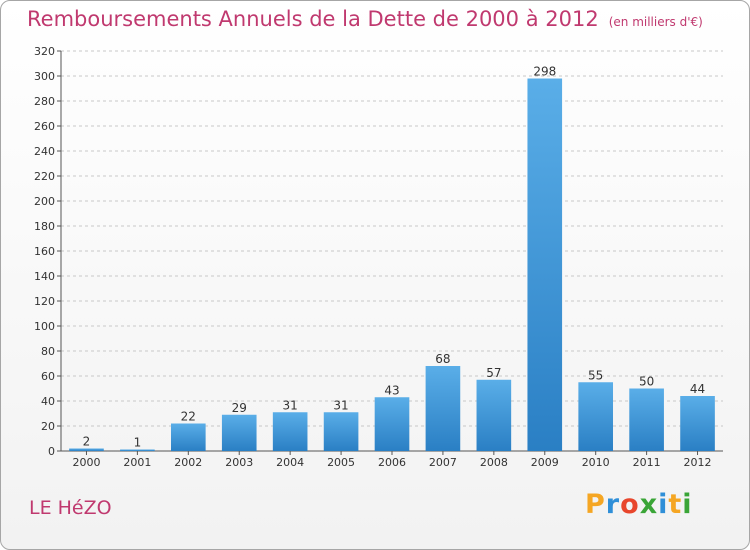 This screenshot has width=750, height=550. I want to click on y-tick-label: 40, so click(48, 401).